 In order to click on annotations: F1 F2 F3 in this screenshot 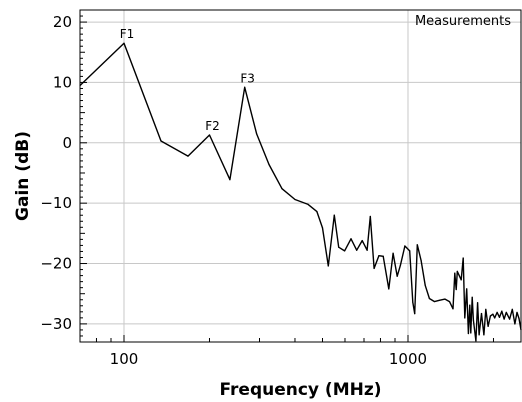, I will do `click(187, 80)`.